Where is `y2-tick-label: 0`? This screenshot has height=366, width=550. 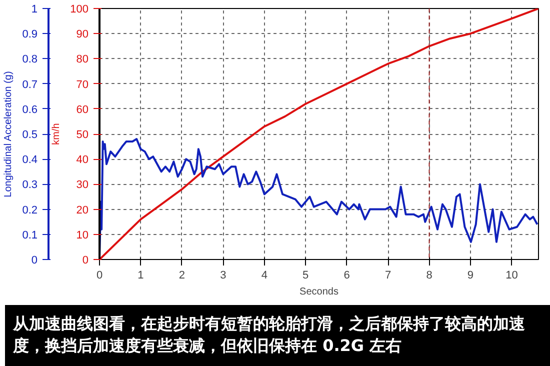 y2-tick-label: 0 is located at coordinates (34, 260).